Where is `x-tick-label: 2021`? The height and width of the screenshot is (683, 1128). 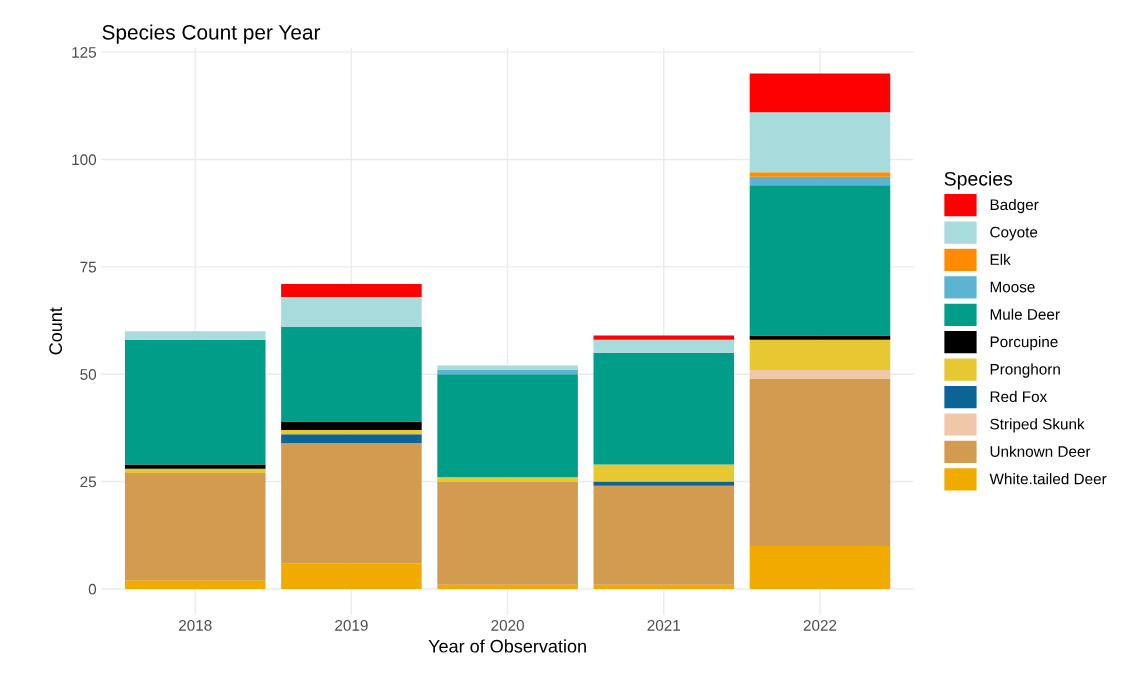
x-tick-label: 2021 is located at coordinates (664, 625).